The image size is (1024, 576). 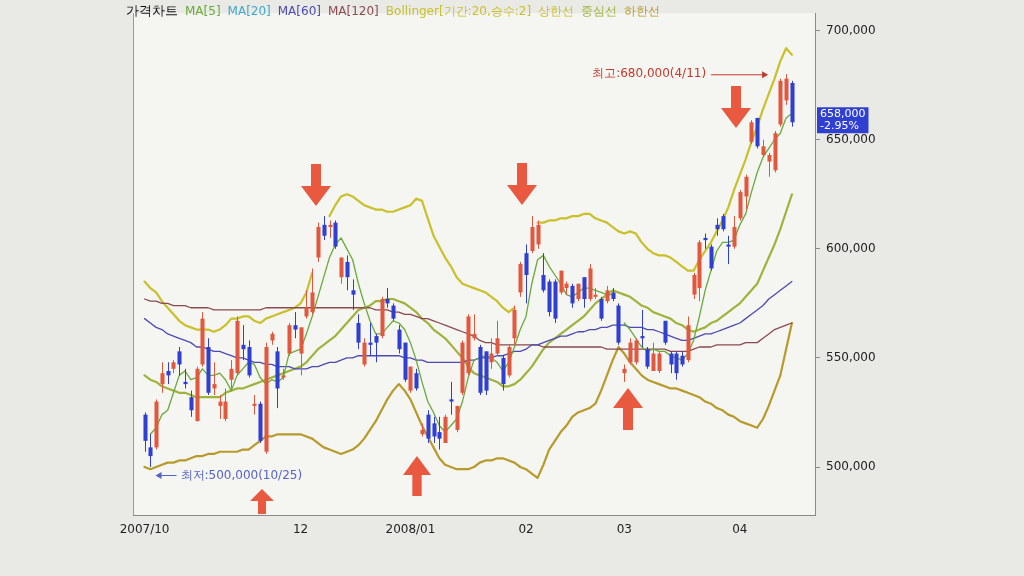 I want to click on x-tick-label: 12, so click(x=300, y=529).